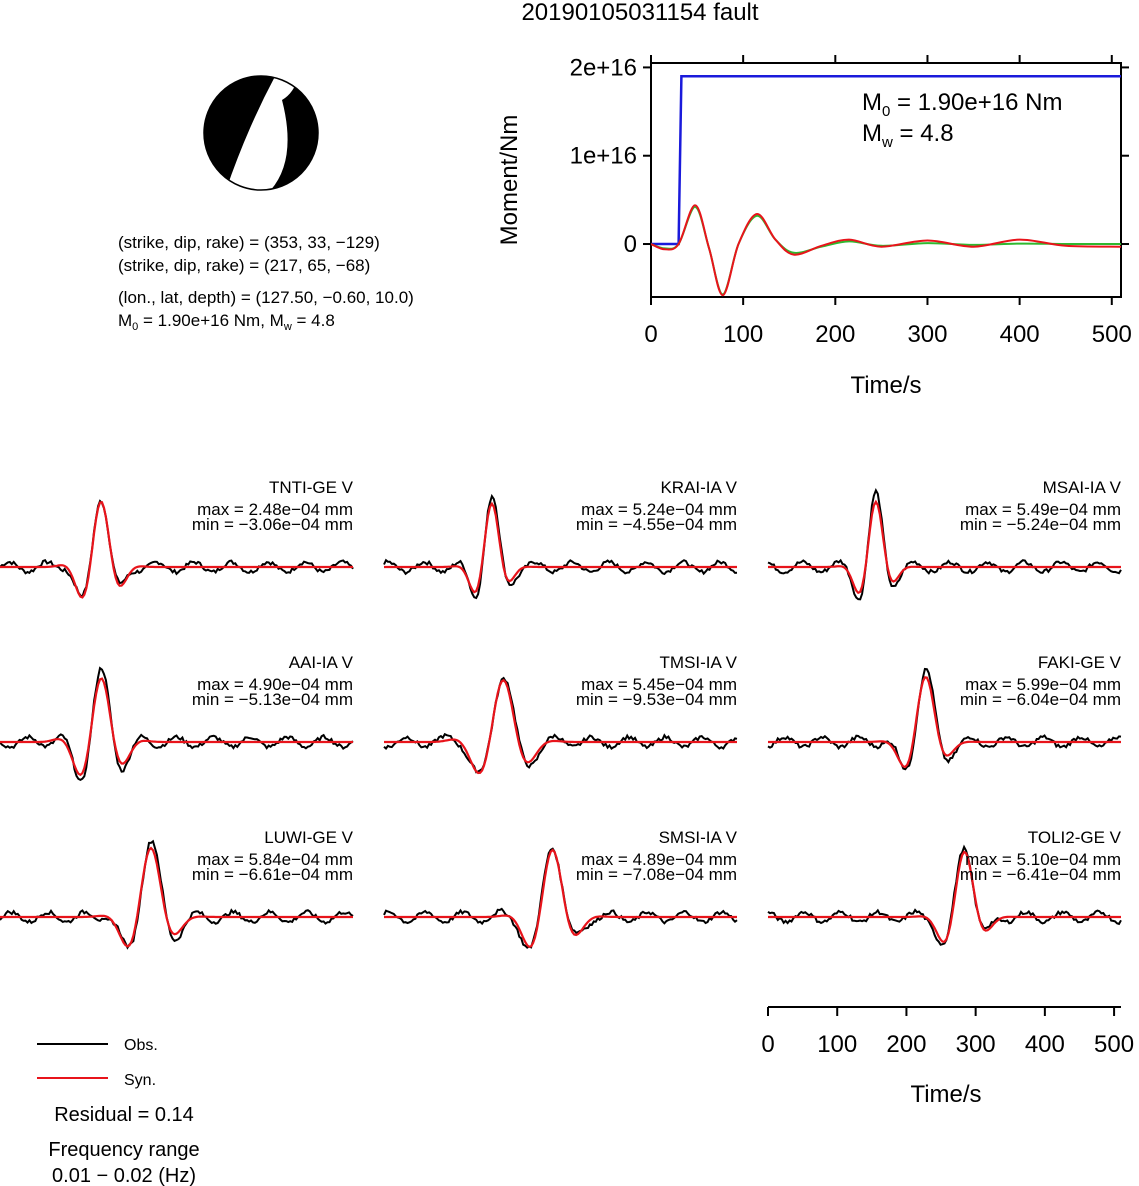  Describe the element at coordinates (1082, 487) in the screenshot. I see `station-name: MSAI-IA V` at that location.